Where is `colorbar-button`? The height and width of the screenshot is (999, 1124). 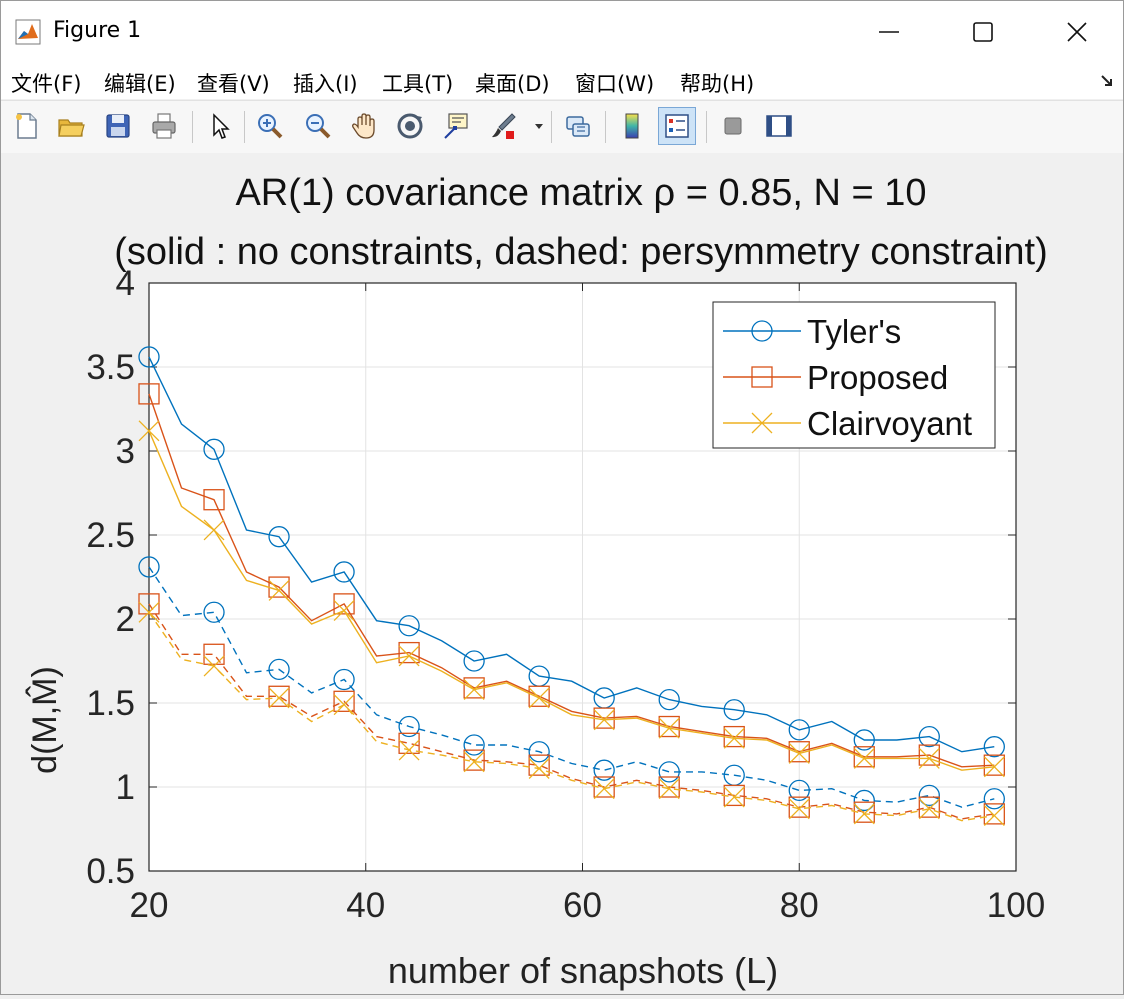 colorbar-button is located at coordinates (632, 126).